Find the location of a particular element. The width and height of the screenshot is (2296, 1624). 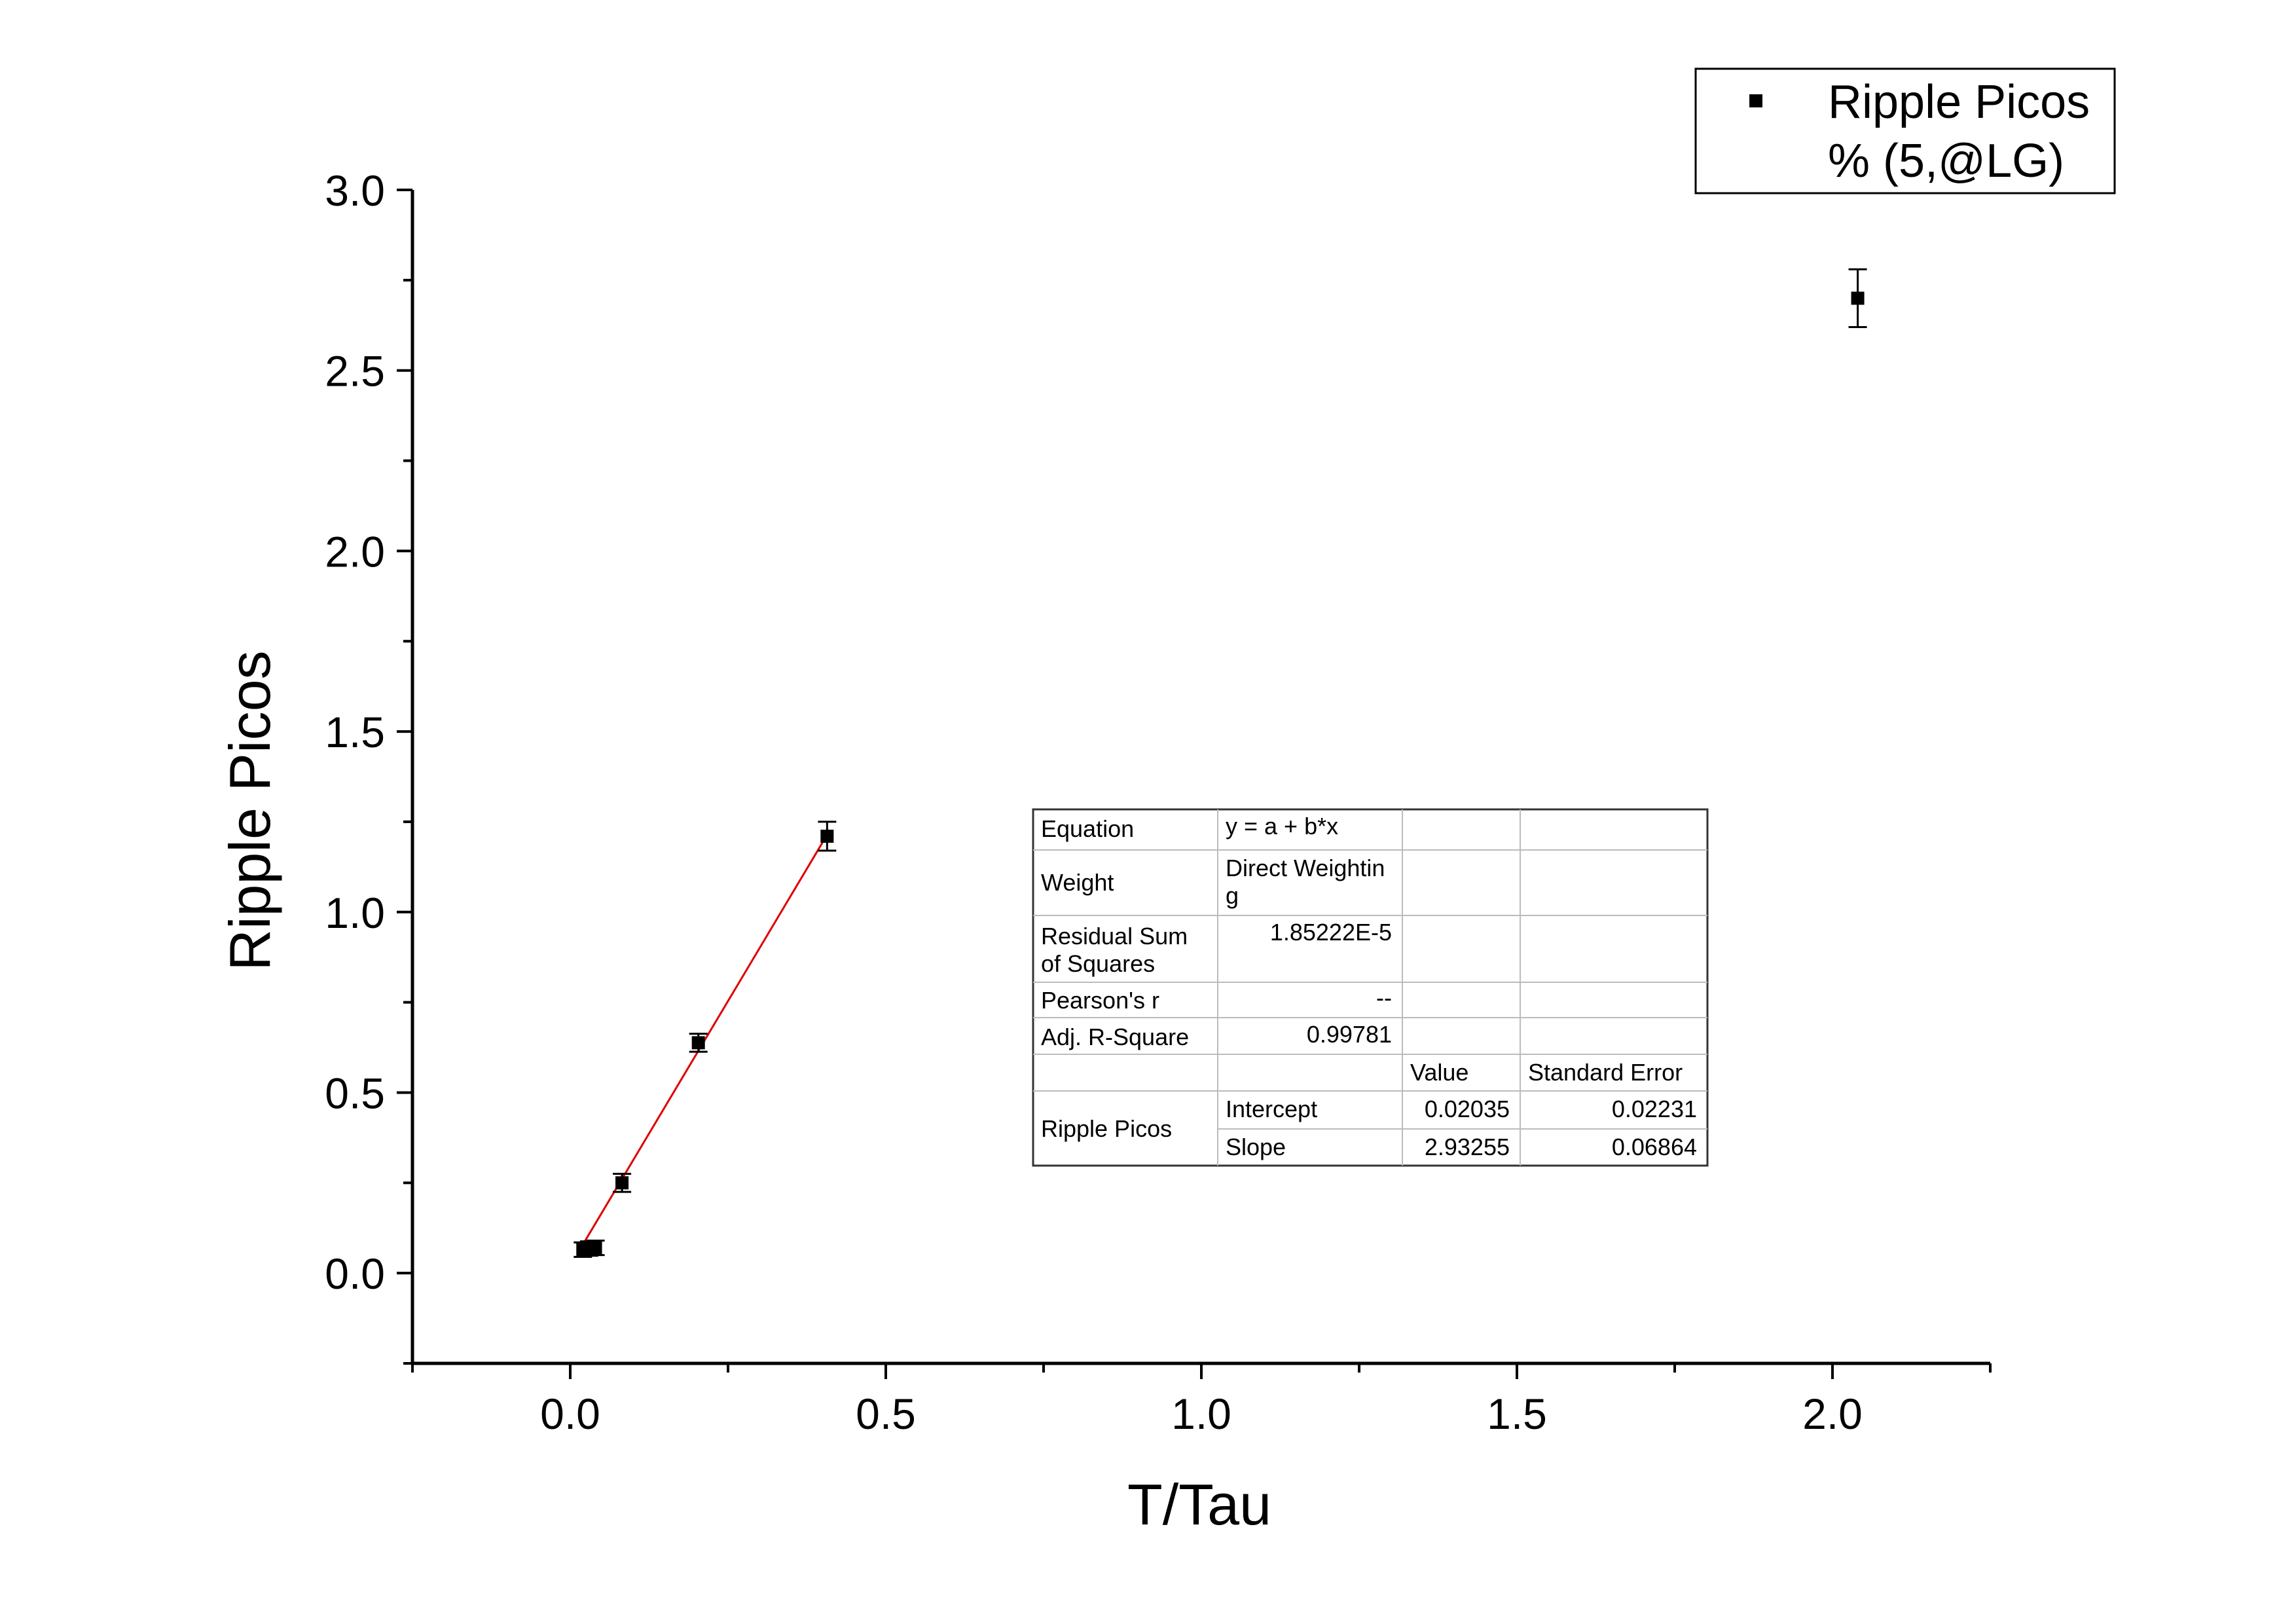

fit-table-header: Value is located at coordinates (1439, 1072).